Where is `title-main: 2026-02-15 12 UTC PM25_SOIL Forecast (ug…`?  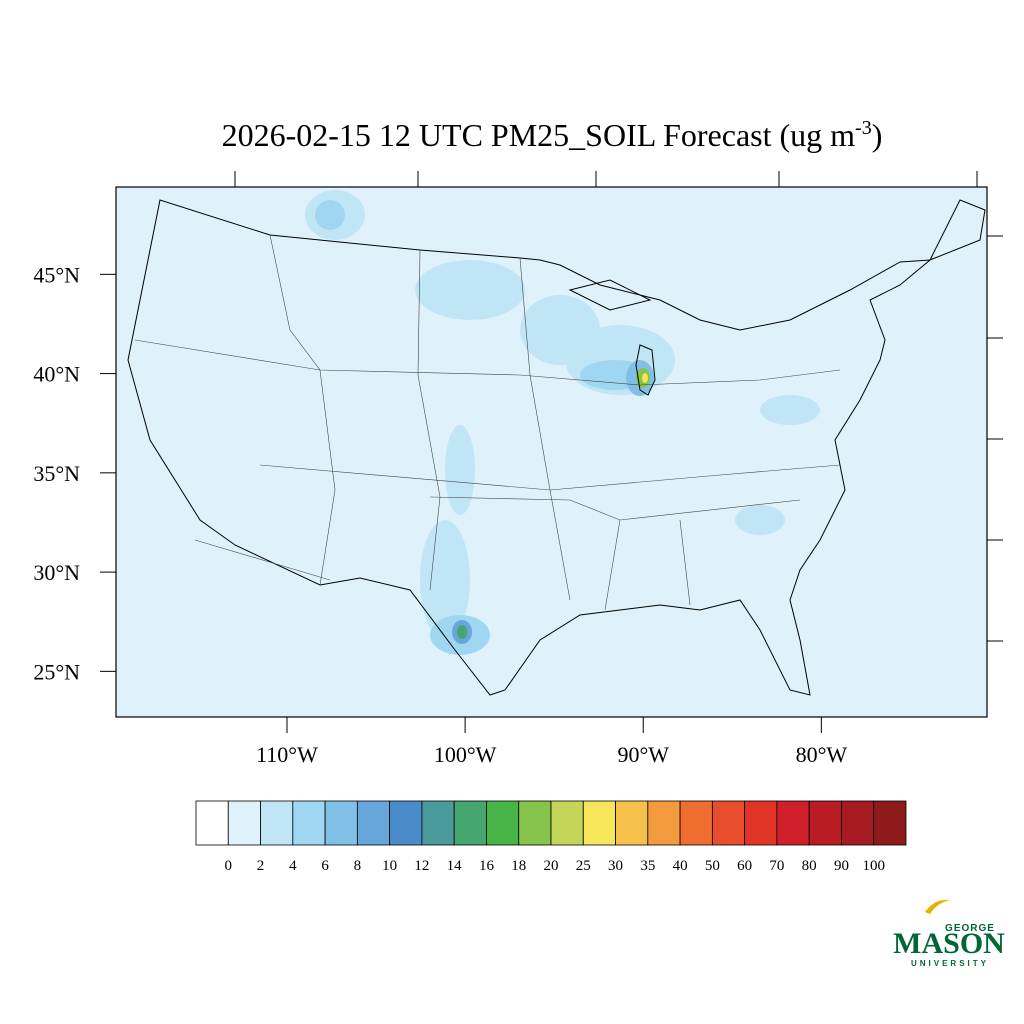 title-main: 2026-02-15 12 UTC PM25_SOIL Forecast (ug… is located at coordinates (539, 135).